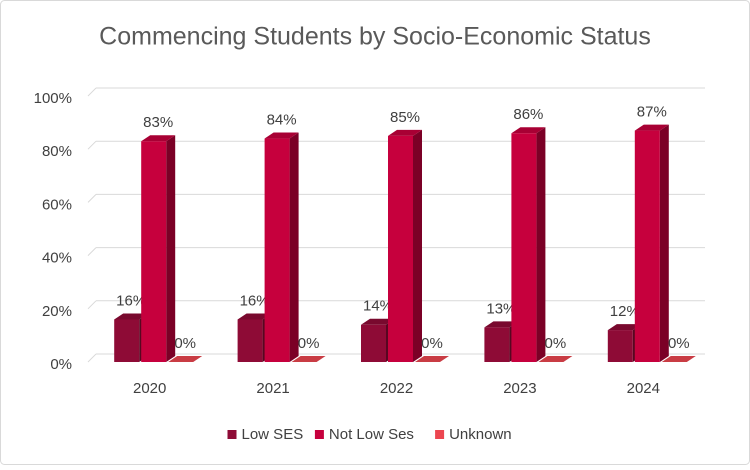 This screenshot has width=750, height=470. What do you see at coordinates (396, 388) in the screenshot?
I see `x-tick-label: 2022` at bounding box center [396, 388].